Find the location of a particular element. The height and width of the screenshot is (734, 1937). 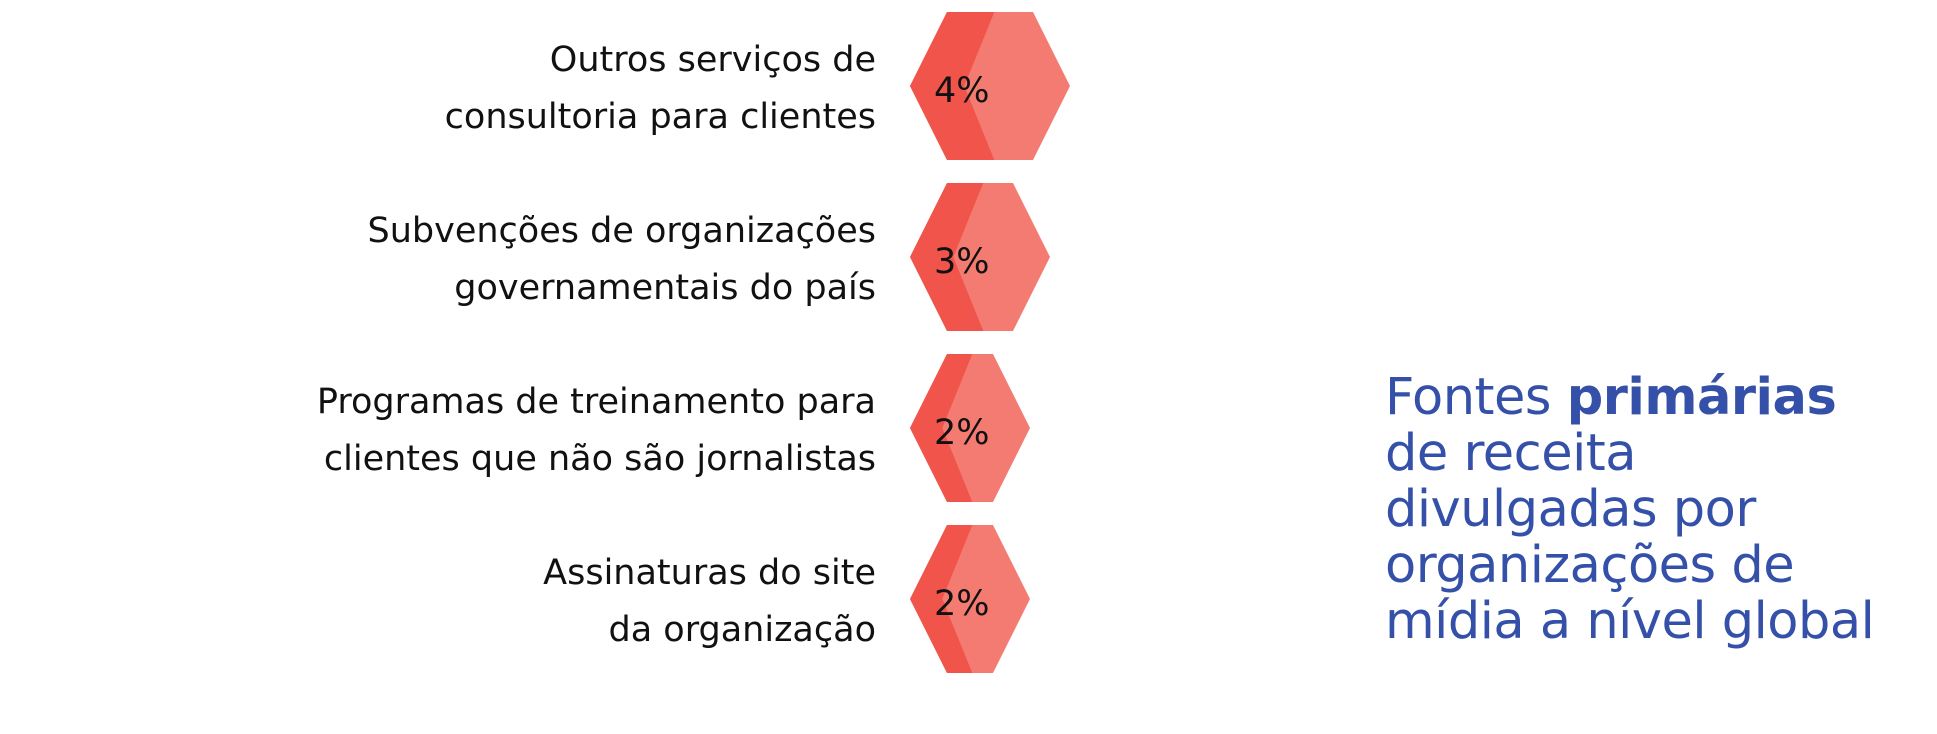

title-line-3: divulgadas por is located at coordinates (1570, 509).